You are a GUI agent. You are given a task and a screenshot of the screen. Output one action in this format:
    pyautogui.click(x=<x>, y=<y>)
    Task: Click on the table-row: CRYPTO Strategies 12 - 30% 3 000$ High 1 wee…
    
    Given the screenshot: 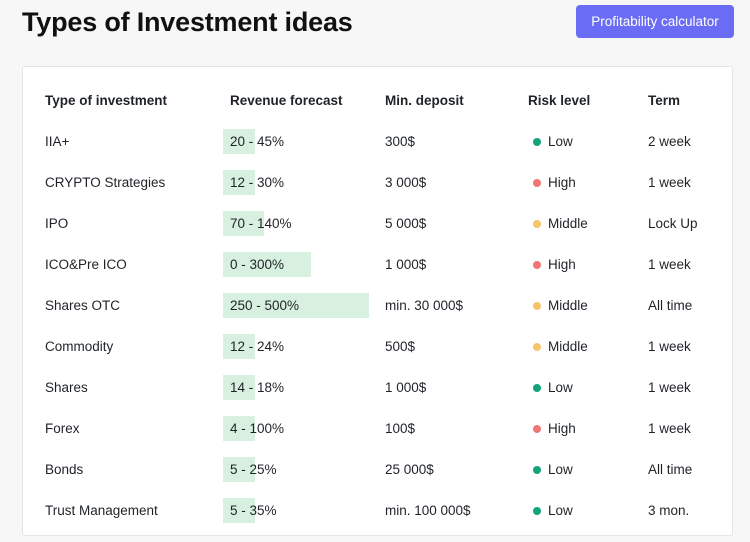 What is the action you would take?
    pyautogui.click(x=377, y=182)
    